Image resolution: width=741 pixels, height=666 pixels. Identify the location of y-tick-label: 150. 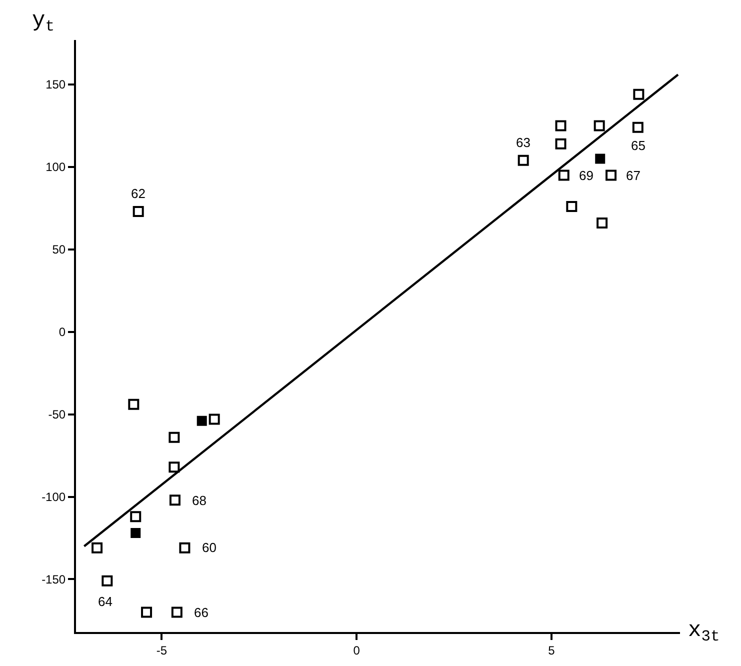
(56, 85).